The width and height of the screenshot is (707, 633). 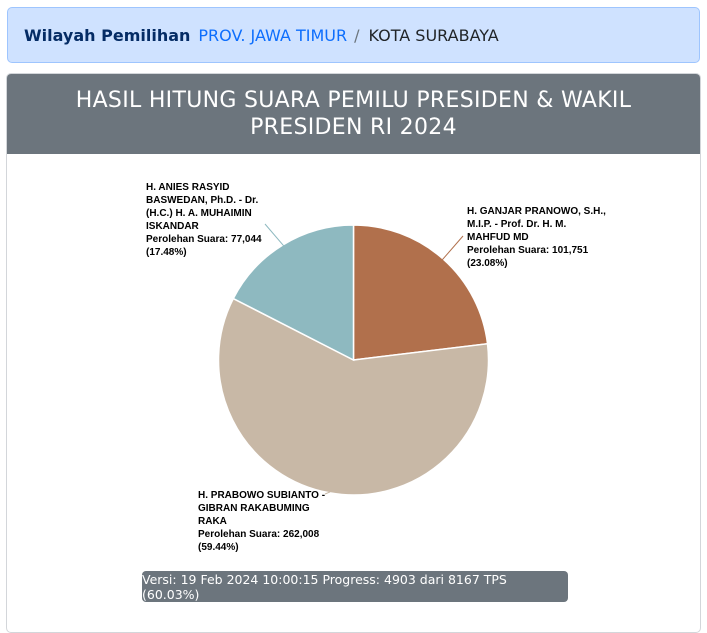 What do you see at coordinates (259, 534) in the screenshot?
I see `slice-votes-prabowo: Perolehan Suara: 262,008` at bounding box center [259, 534].